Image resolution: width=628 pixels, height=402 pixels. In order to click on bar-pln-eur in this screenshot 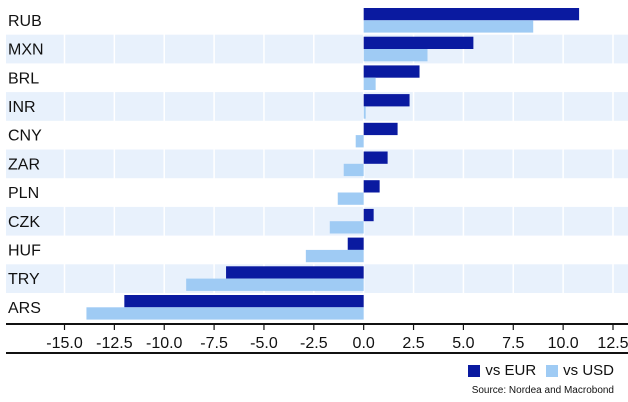, I will do `click(371, 186)`.